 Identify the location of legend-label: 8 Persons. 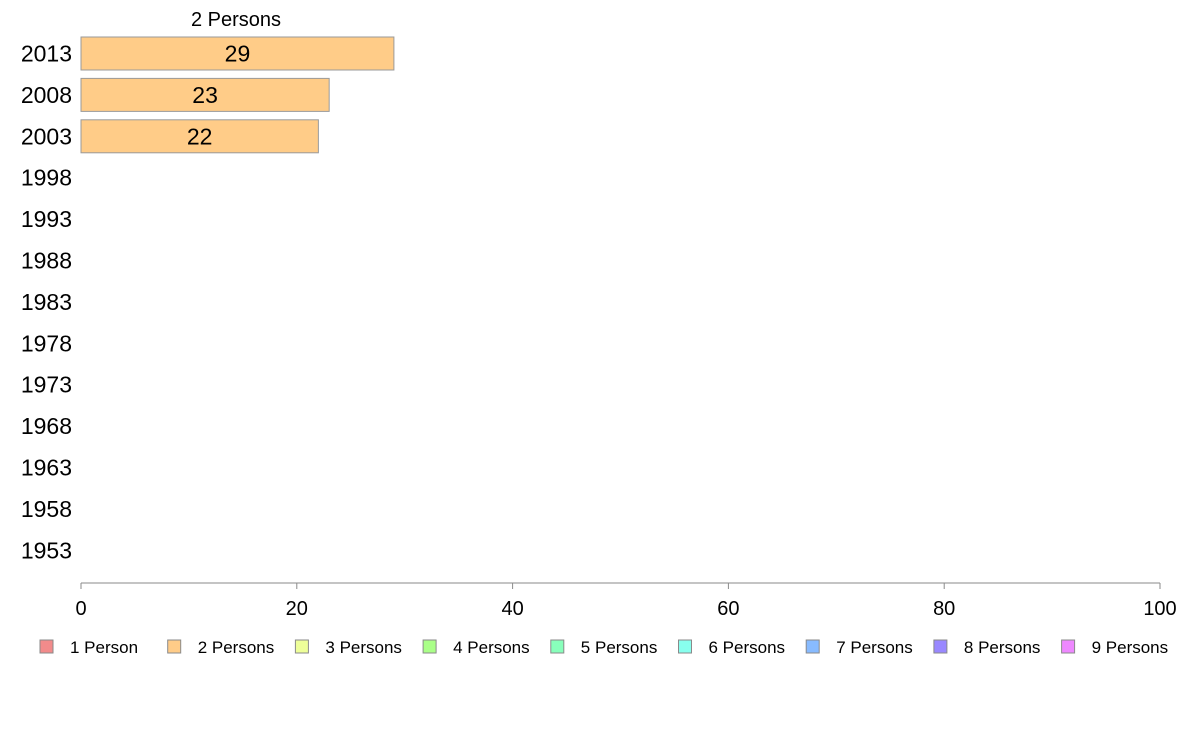
(1002, 647).